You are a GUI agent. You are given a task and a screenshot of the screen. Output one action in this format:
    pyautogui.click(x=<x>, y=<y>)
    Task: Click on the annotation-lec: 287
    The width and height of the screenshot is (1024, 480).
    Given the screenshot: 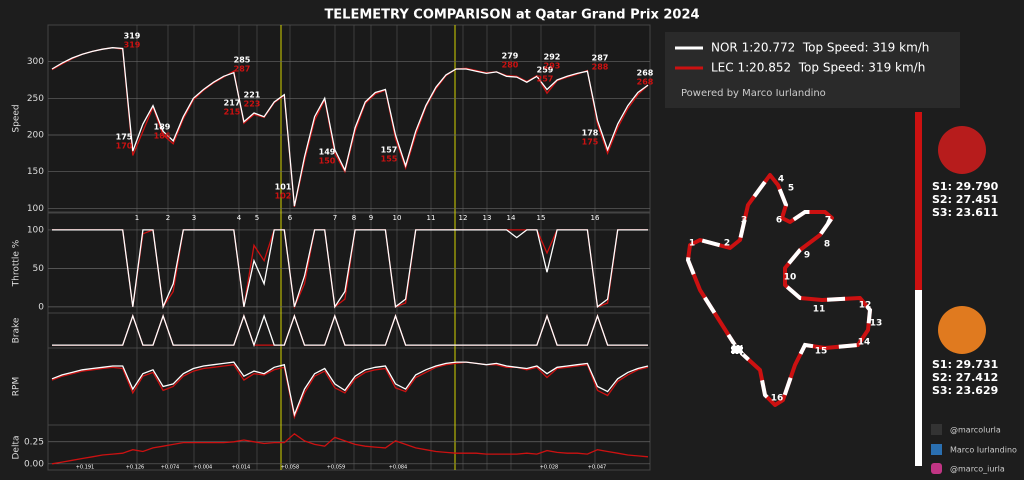 What is the action you would take?
    pyautogui.click(x=242, y=69)
    